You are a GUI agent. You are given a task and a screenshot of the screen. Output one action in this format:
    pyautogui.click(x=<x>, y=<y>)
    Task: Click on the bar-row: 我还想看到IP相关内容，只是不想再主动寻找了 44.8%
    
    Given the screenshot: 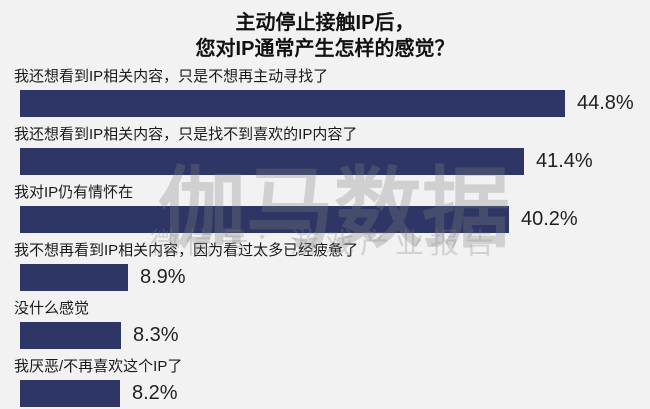 What is the action you would take?
    pyautogui.click(x=325, y=91)
    